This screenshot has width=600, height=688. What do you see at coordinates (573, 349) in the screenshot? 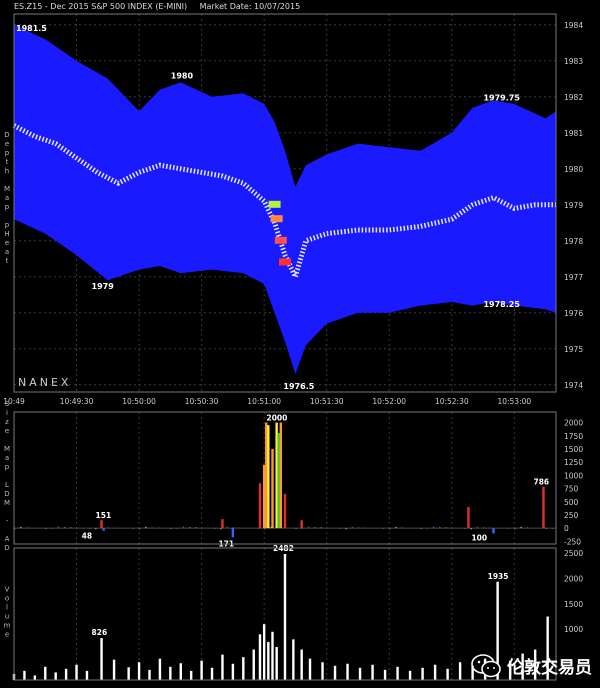
I see `y-tick-label: 1975` at bounding box center [573, 349].